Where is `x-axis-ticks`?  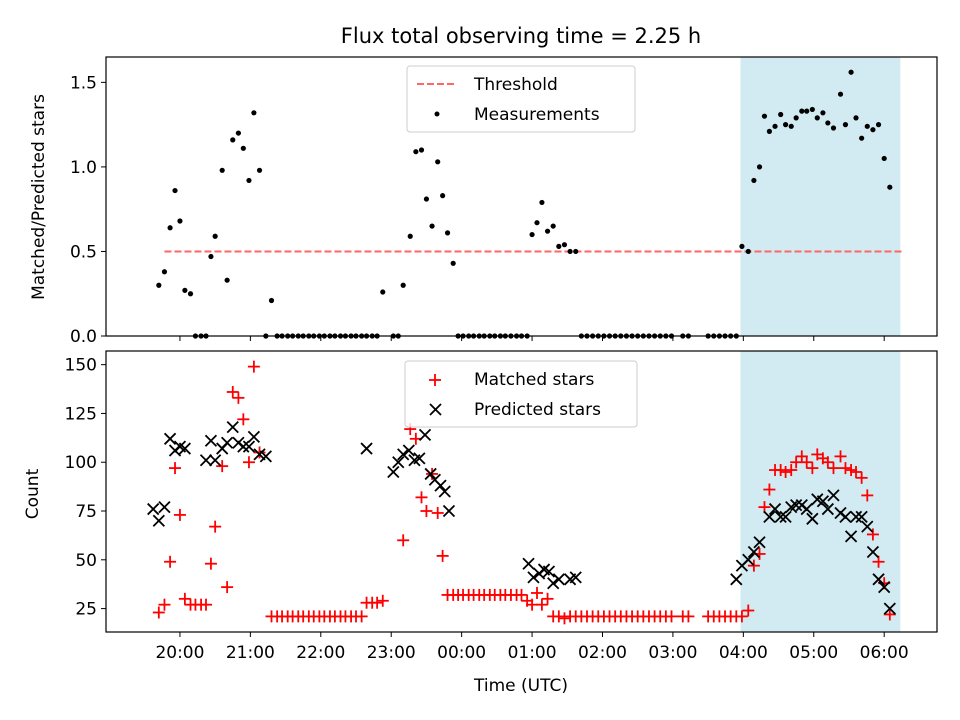
x-axis-ticks is located at coordinates (532, 338).